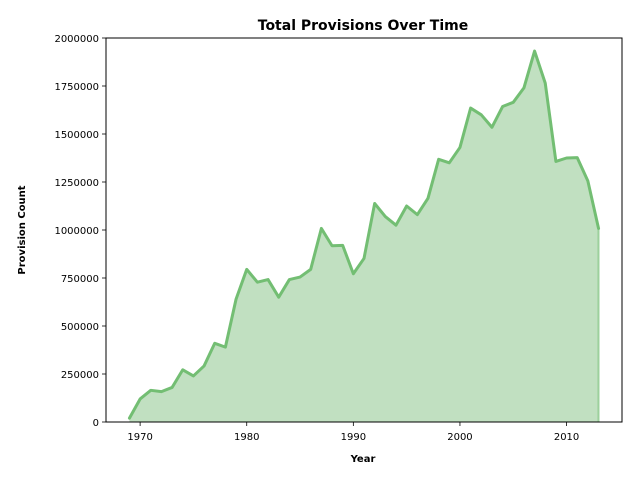 This screenshot has height=480, width=640. Describe the element at coordinates (363, 459) in the screenshot. I see `x-axis-label: Year` at that location.